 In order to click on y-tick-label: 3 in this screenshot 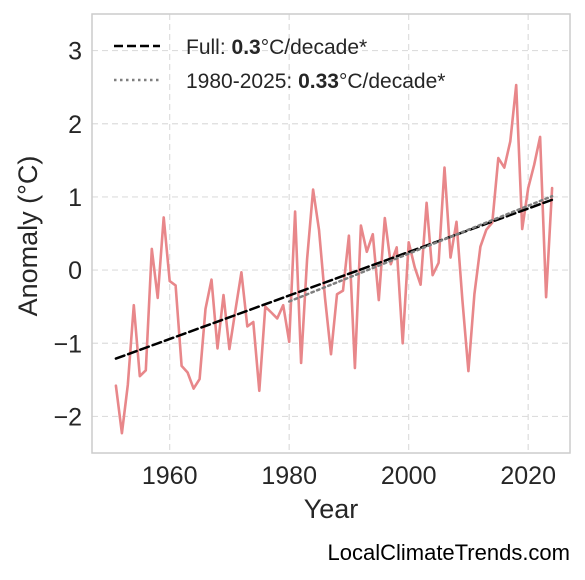, I will do `click(75, 52)`.